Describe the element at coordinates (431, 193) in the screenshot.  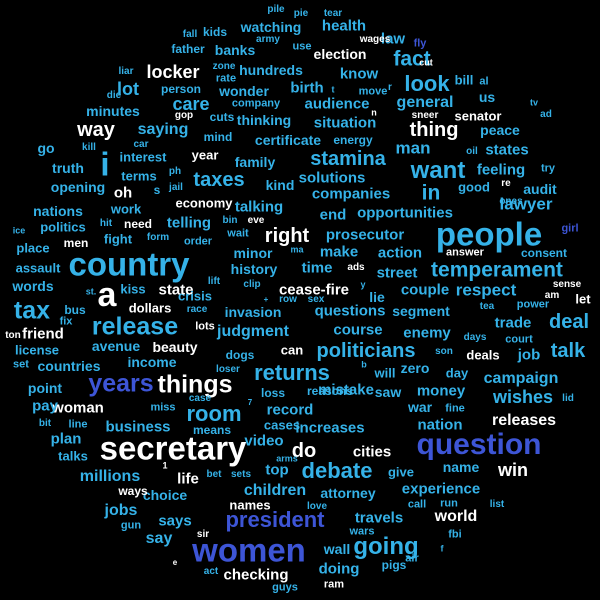
I see `cloud-word: in` at that location.